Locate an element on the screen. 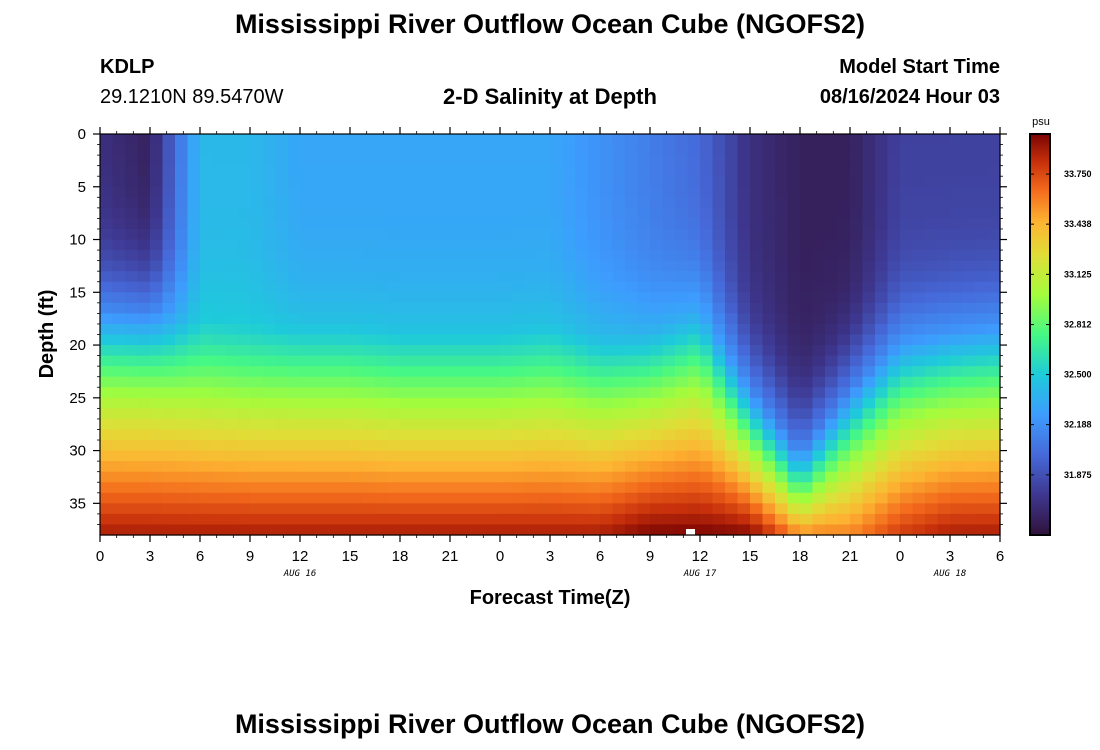 This screenshot has width=1100, height=750. x-tick-label: 0 is located at coordinates (500, 556).